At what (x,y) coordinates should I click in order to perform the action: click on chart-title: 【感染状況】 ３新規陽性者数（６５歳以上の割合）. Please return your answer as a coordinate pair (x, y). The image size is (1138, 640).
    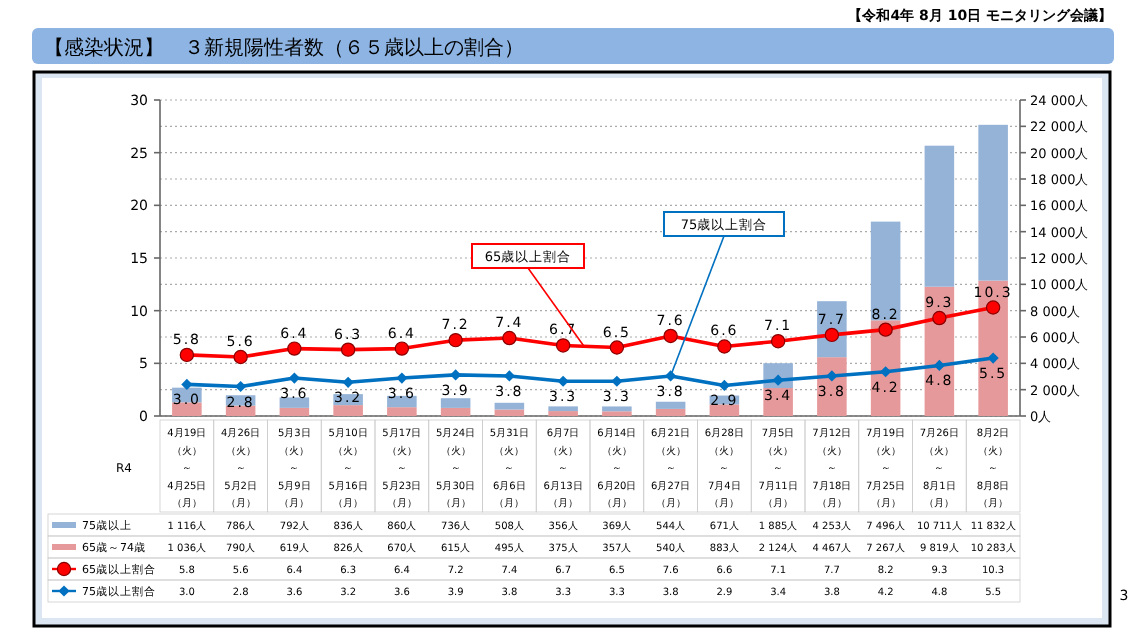
    Looking at the image, I should click on (284, 48).